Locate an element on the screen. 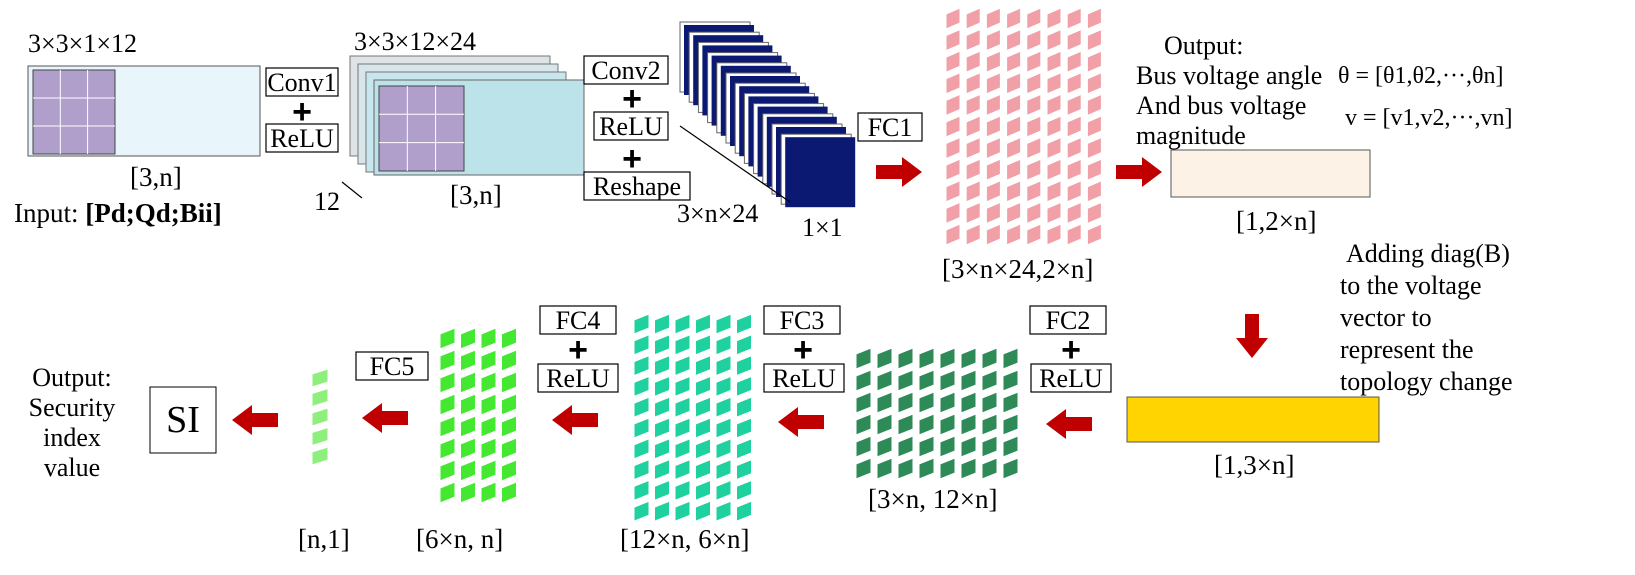  fc3-label: FC3 is located at coordinates (802, 320).